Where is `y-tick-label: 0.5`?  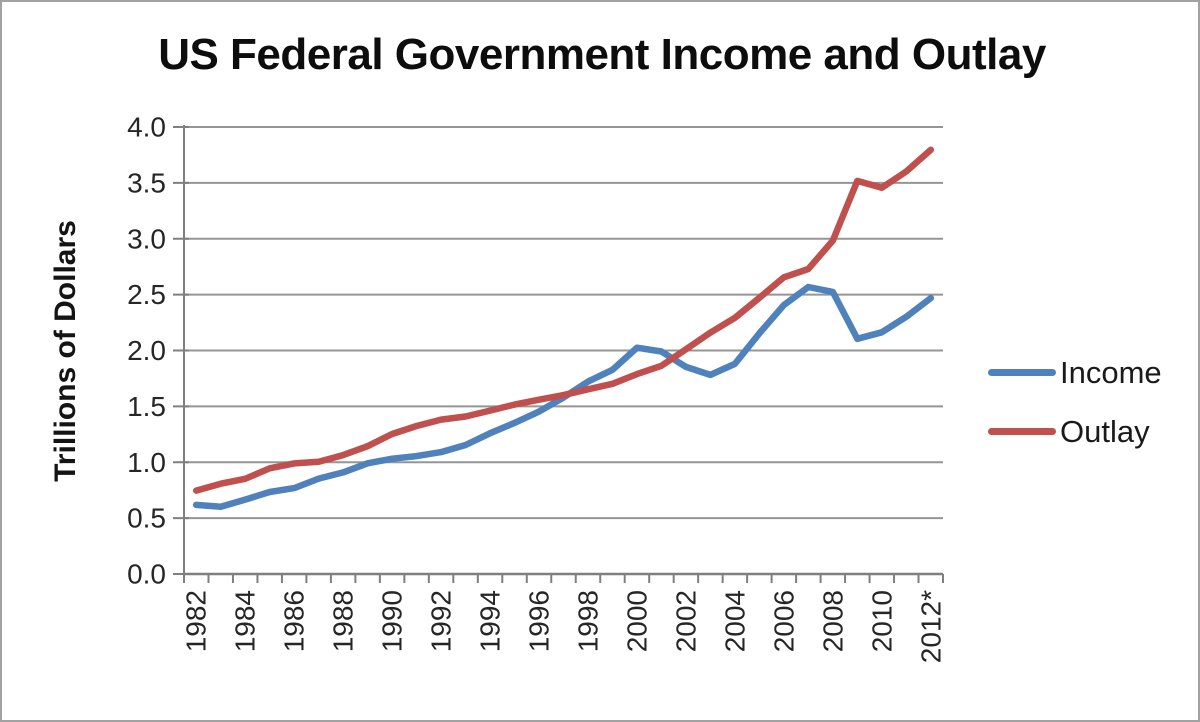
y-tick-label: 0.5 is located at coordinates (146, 518).